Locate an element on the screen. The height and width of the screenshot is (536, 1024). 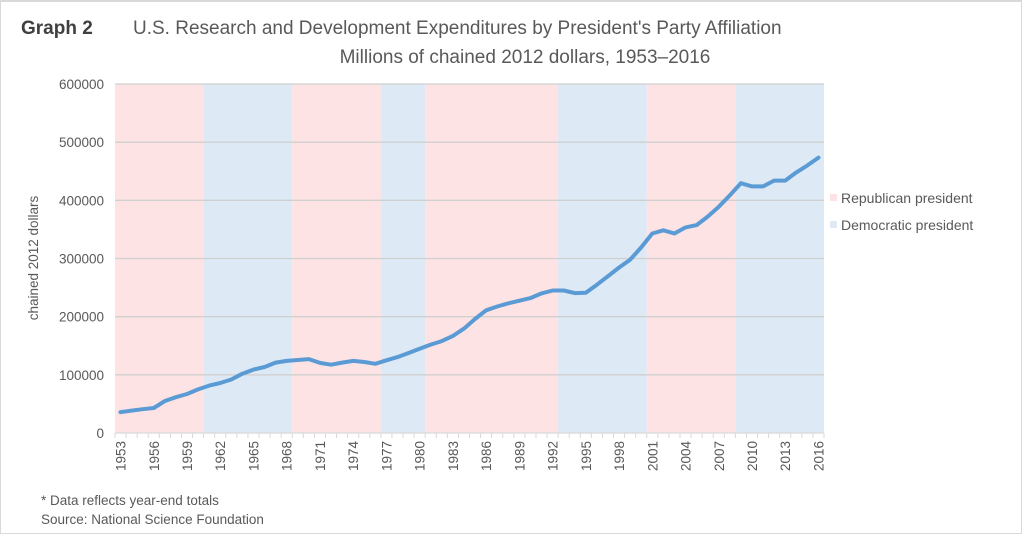
y-tick-labels: 0 100000 200000 300000 400000 500000 600000 is located at coordinates (81, 259).